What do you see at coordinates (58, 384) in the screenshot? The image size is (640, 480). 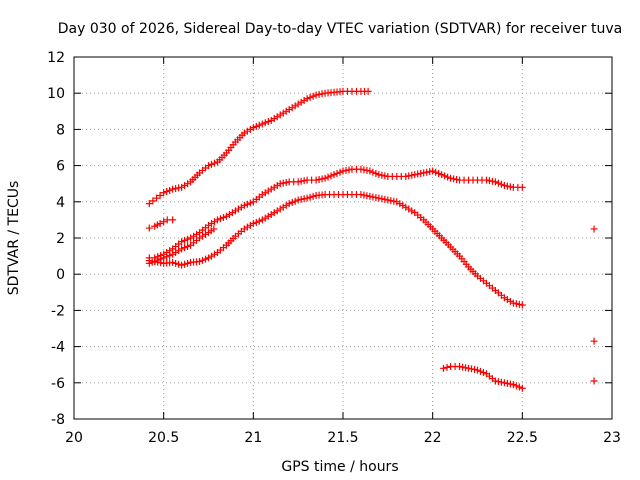 I see `y-tick-label: -6` at bounding box center [58, 384].